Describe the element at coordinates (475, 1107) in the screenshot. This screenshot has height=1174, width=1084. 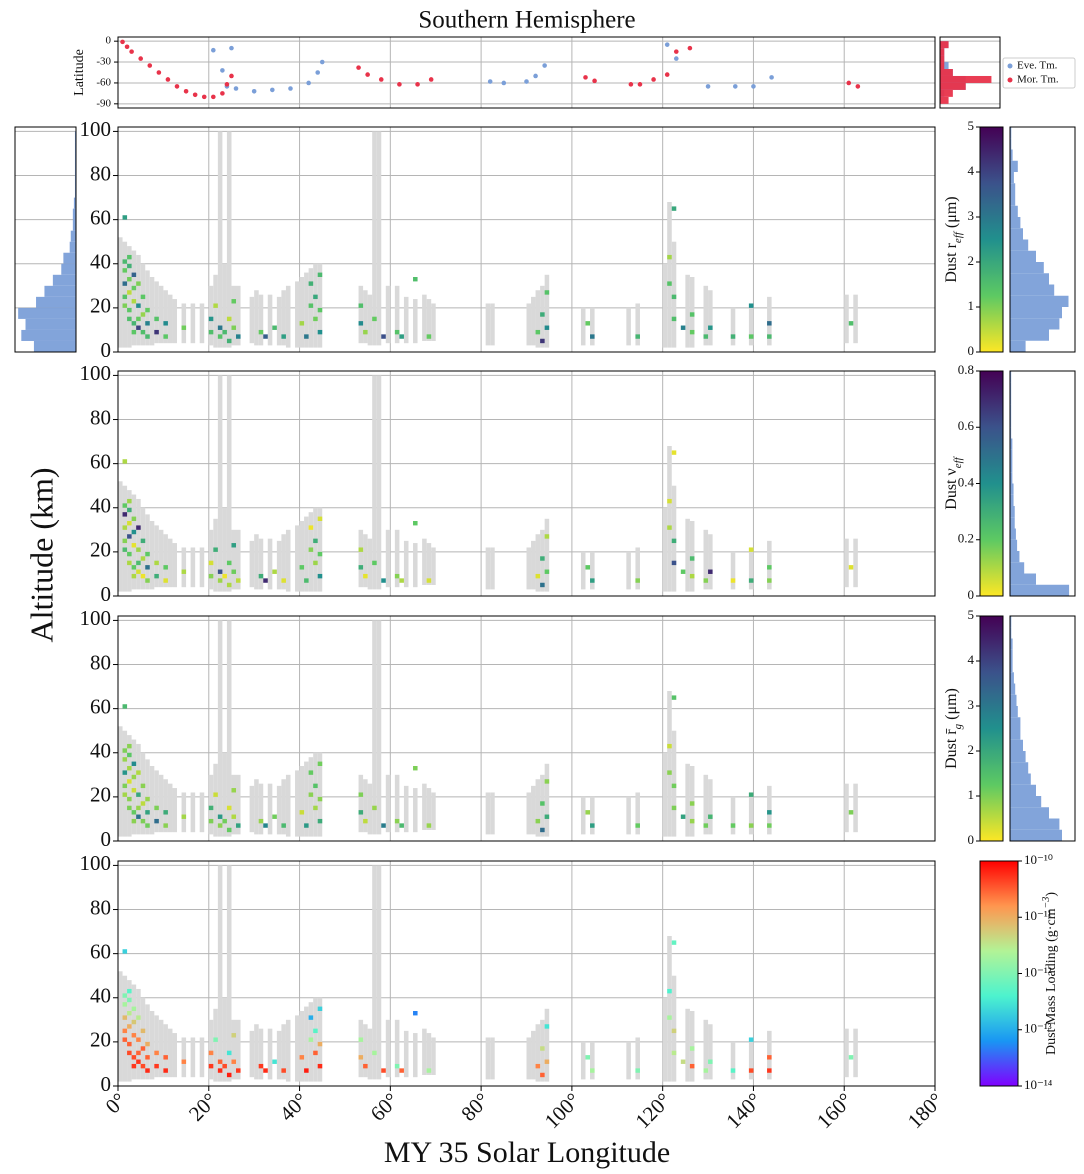
I see `x-tick-label: 80°` at that location.